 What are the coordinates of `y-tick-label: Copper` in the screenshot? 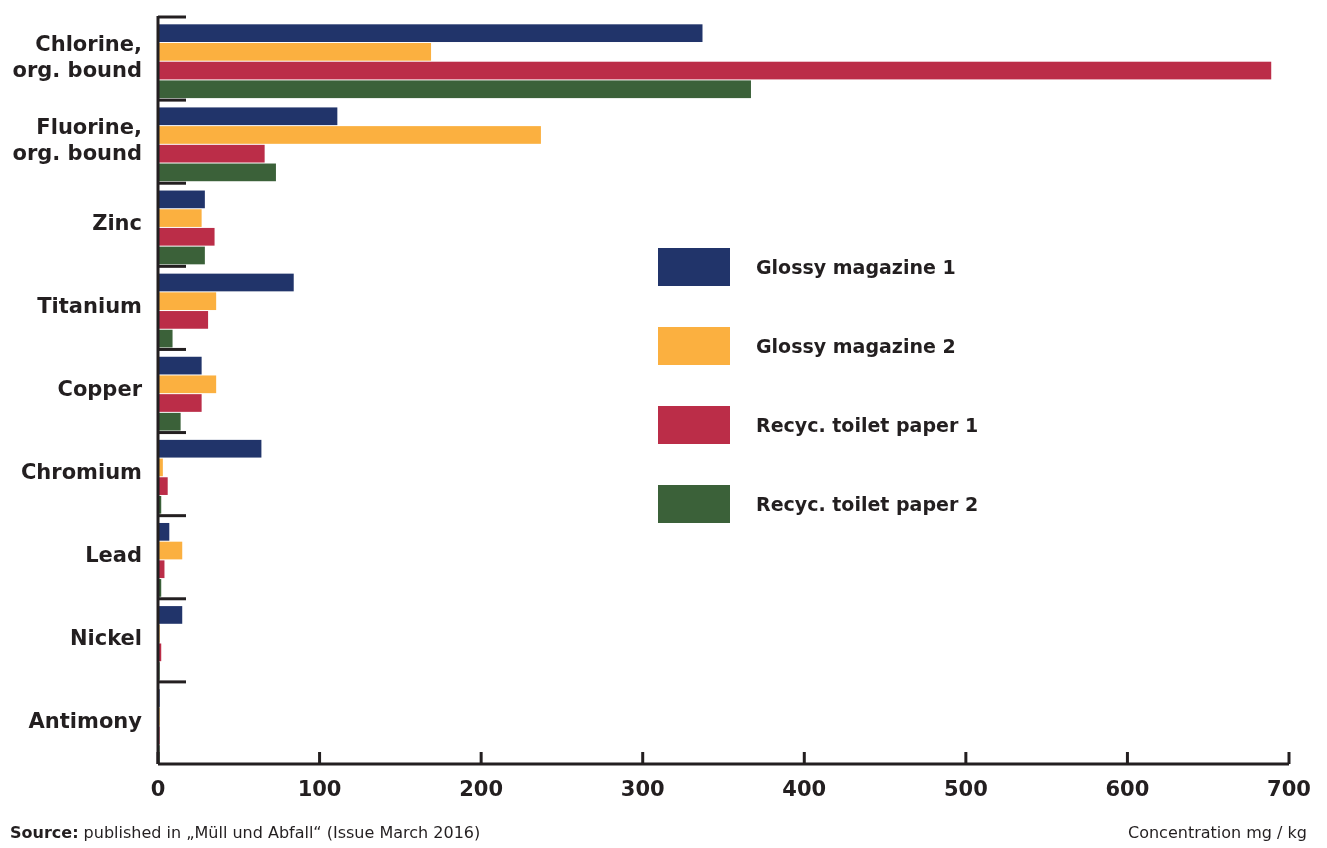 It's located at (100, 389).